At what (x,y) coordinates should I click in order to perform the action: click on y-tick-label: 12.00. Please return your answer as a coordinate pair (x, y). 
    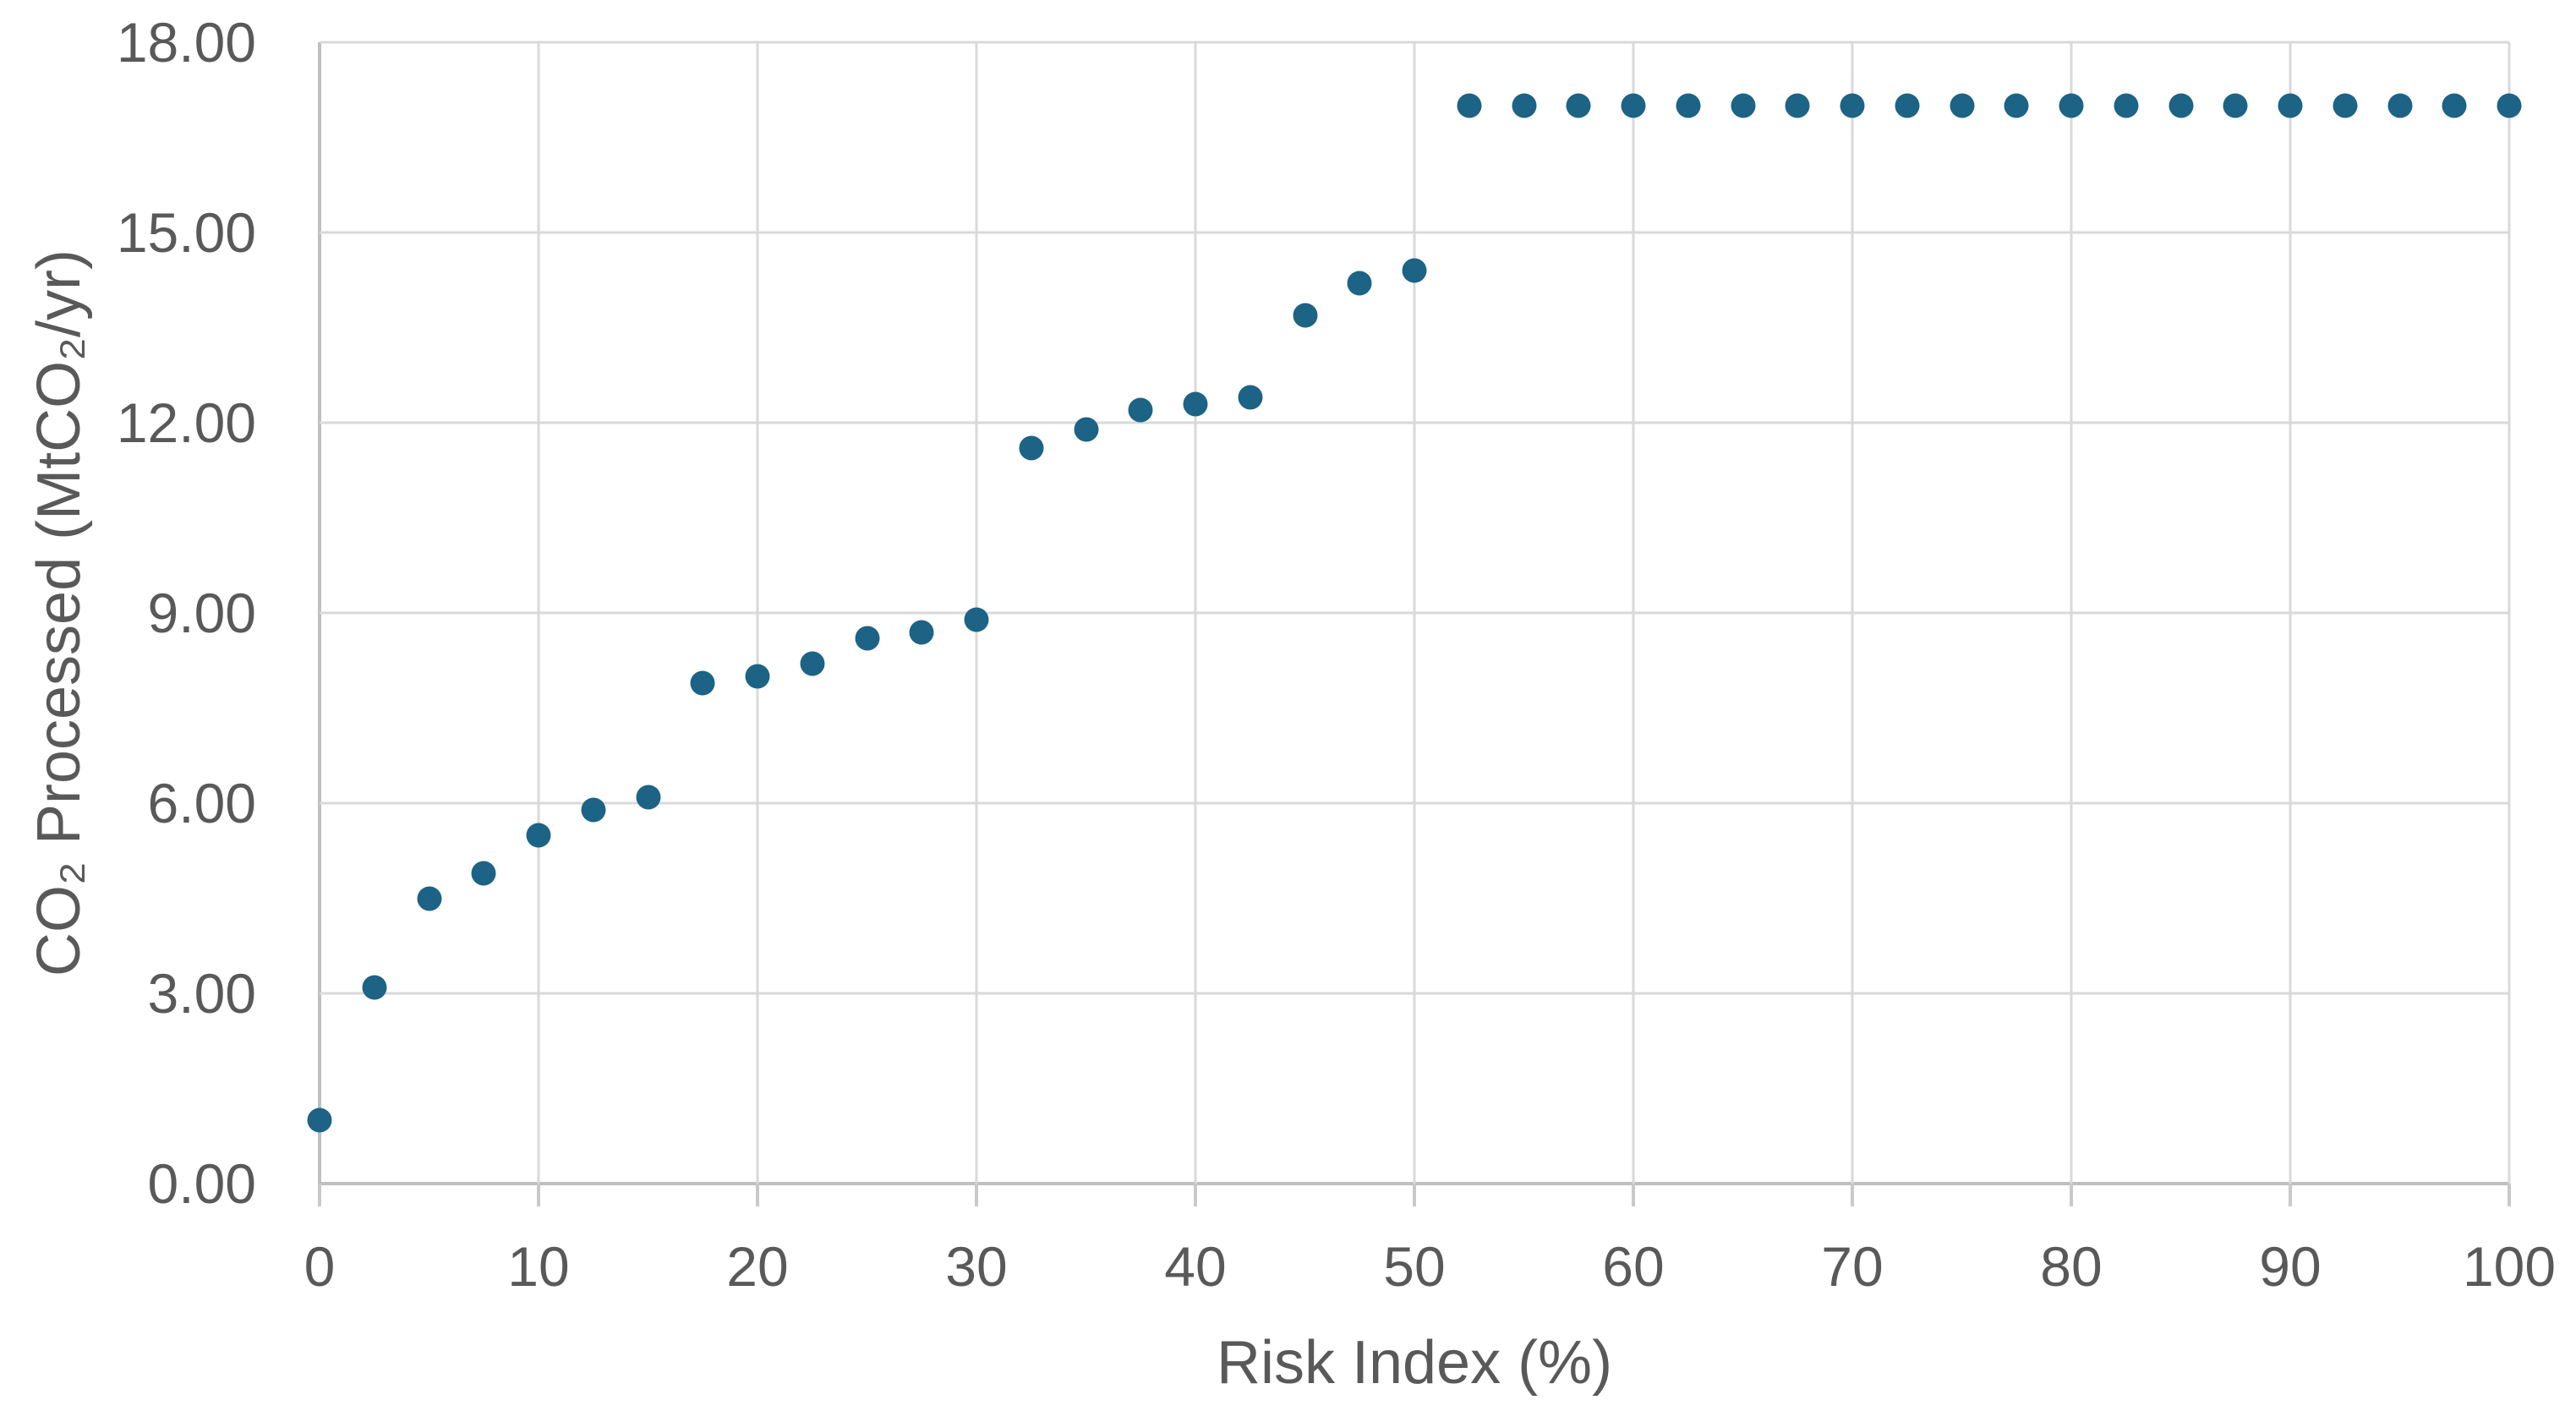
    Looking at the image, I should click on (186, 422).